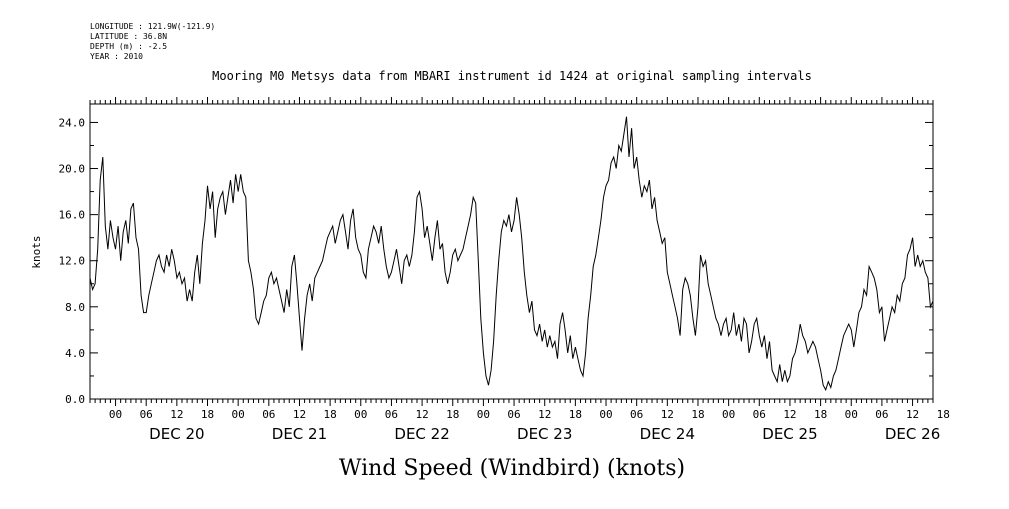  I want to click on chart-title: Wind Speed (Windbird) (knots), so click(512, 468).